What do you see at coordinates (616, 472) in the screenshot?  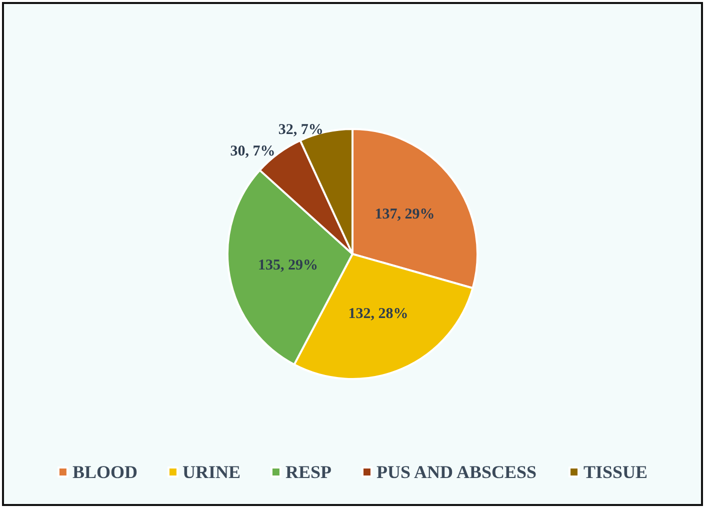 I see `legend-label: TISSUE` at bounding box center [616, 472].